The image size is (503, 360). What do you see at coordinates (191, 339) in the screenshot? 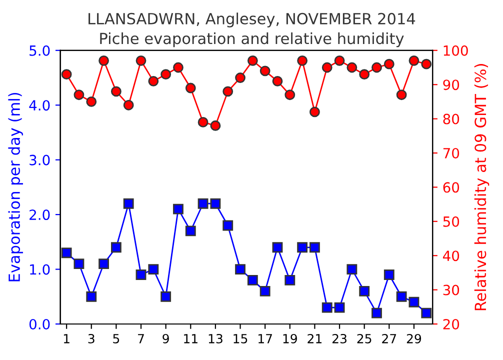
I see `x-tick-label: 11` at bounding box center [191, 339].